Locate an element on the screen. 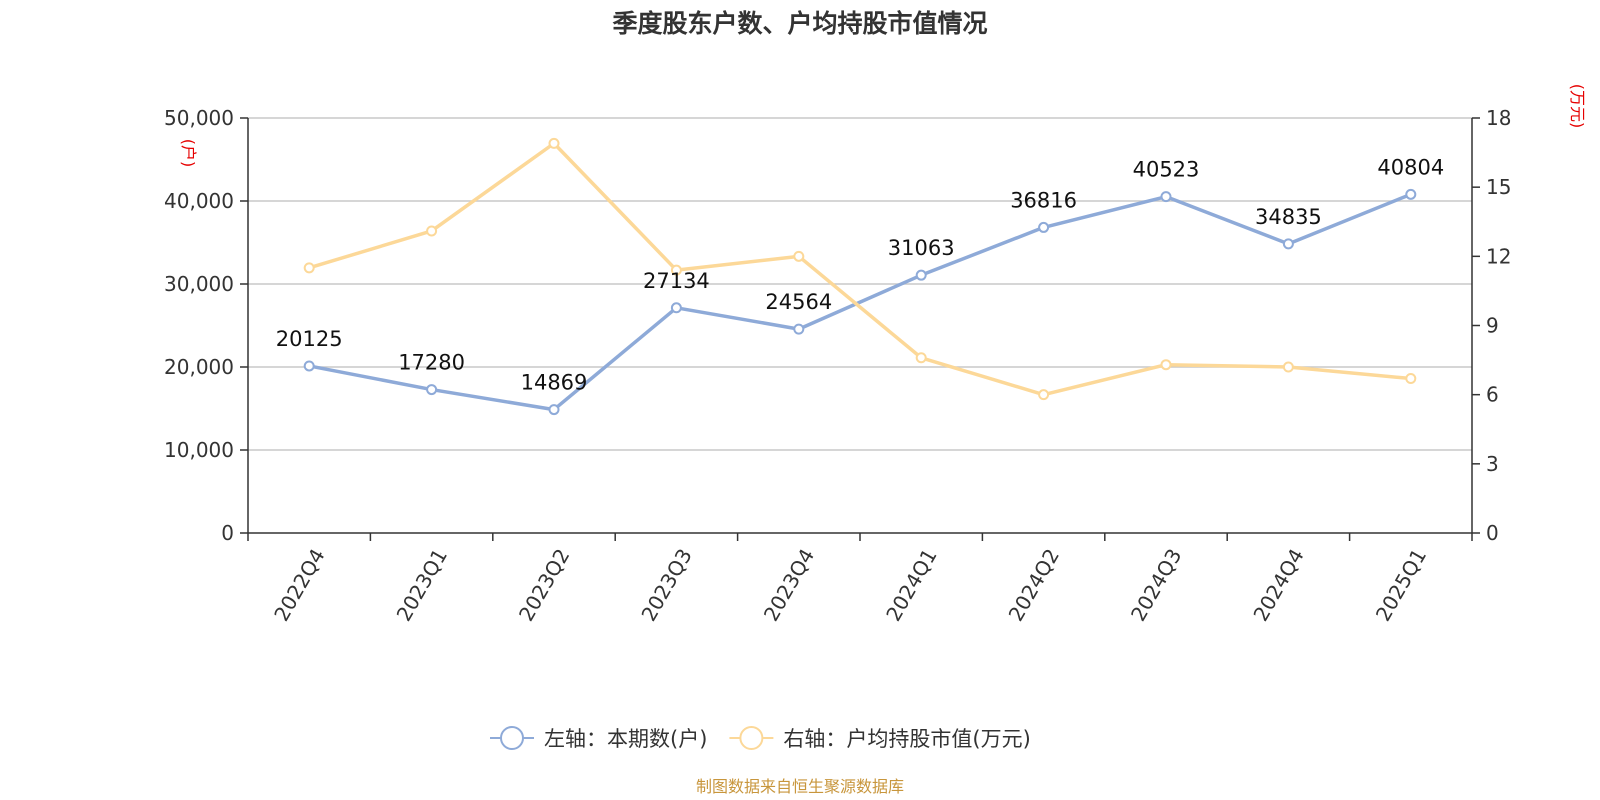  x-tick-label: 2023Q1 is located at coordinates (422, 585).